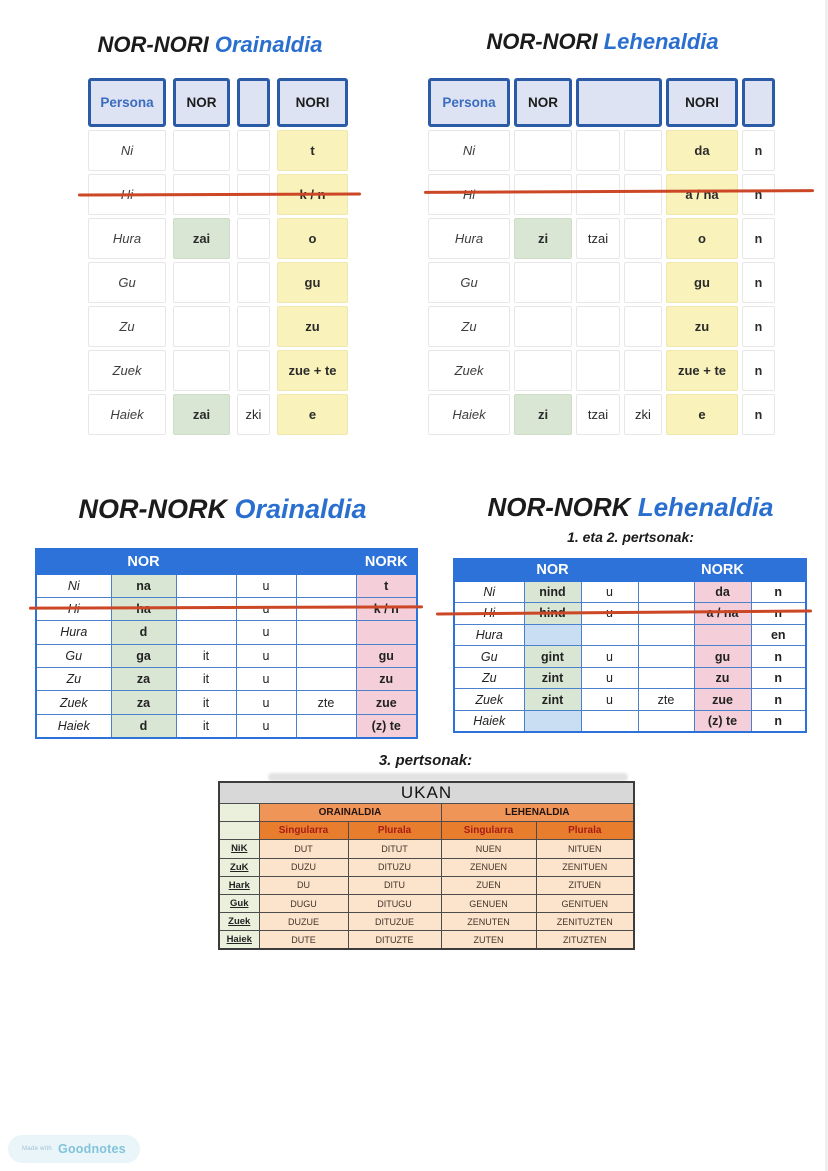 The height and width of the screenshot is (1171, 828). I want to click on person-cell: Gu, so click(127, 282).